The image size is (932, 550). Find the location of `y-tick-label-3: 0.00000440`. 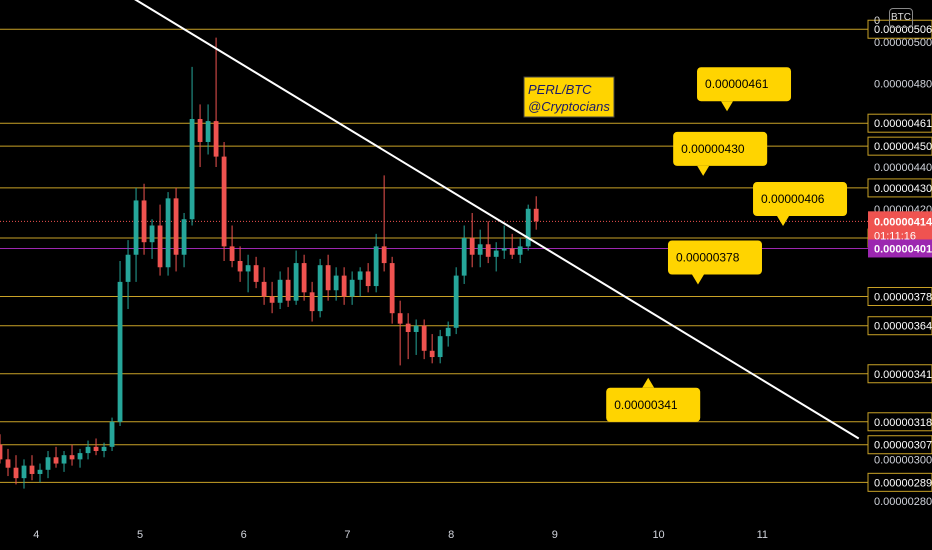

y-tick-label-3: 0.00000440 is located at coordinates (903, 168).